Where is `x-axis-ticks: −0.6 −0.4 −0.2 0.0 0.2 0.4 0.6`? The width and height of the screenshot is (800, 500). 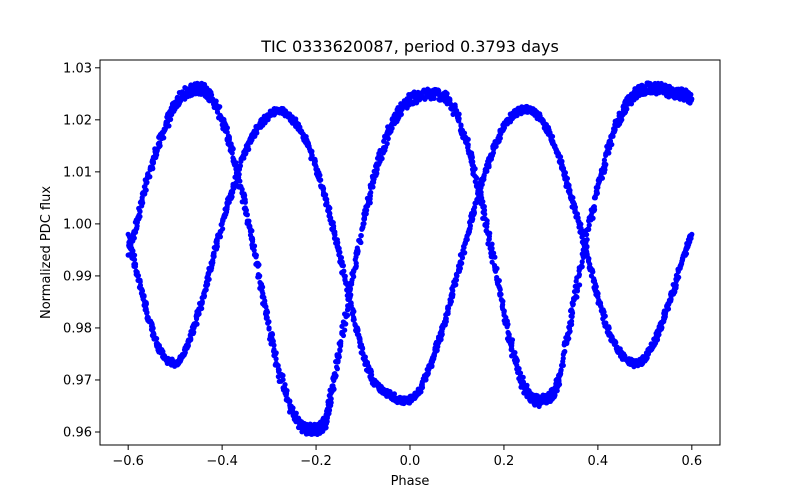 x-axis-ticks: −0.6 −0.4 −0.2 0.0 0.2 0.4 0.6 is located at coordinates (407, 457).